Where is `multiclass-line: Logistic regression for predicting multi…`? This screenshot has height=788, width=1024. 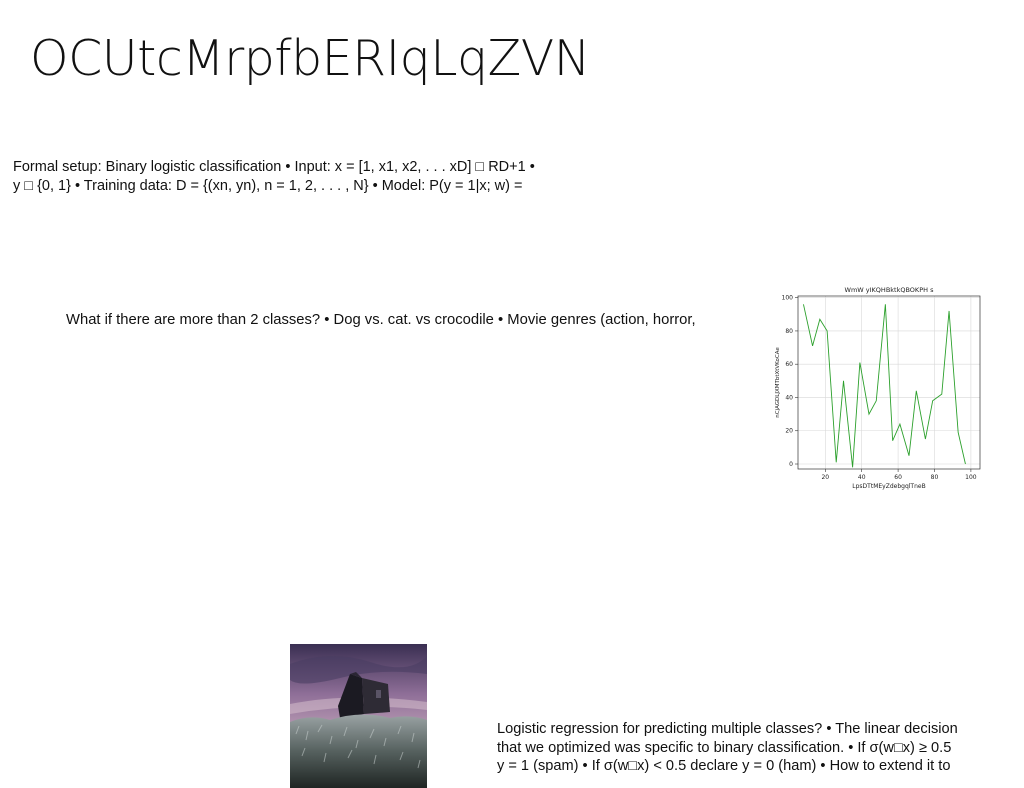 multiclass-line: Logistic regression for predicting multi… is located at coordinates (727, 729).